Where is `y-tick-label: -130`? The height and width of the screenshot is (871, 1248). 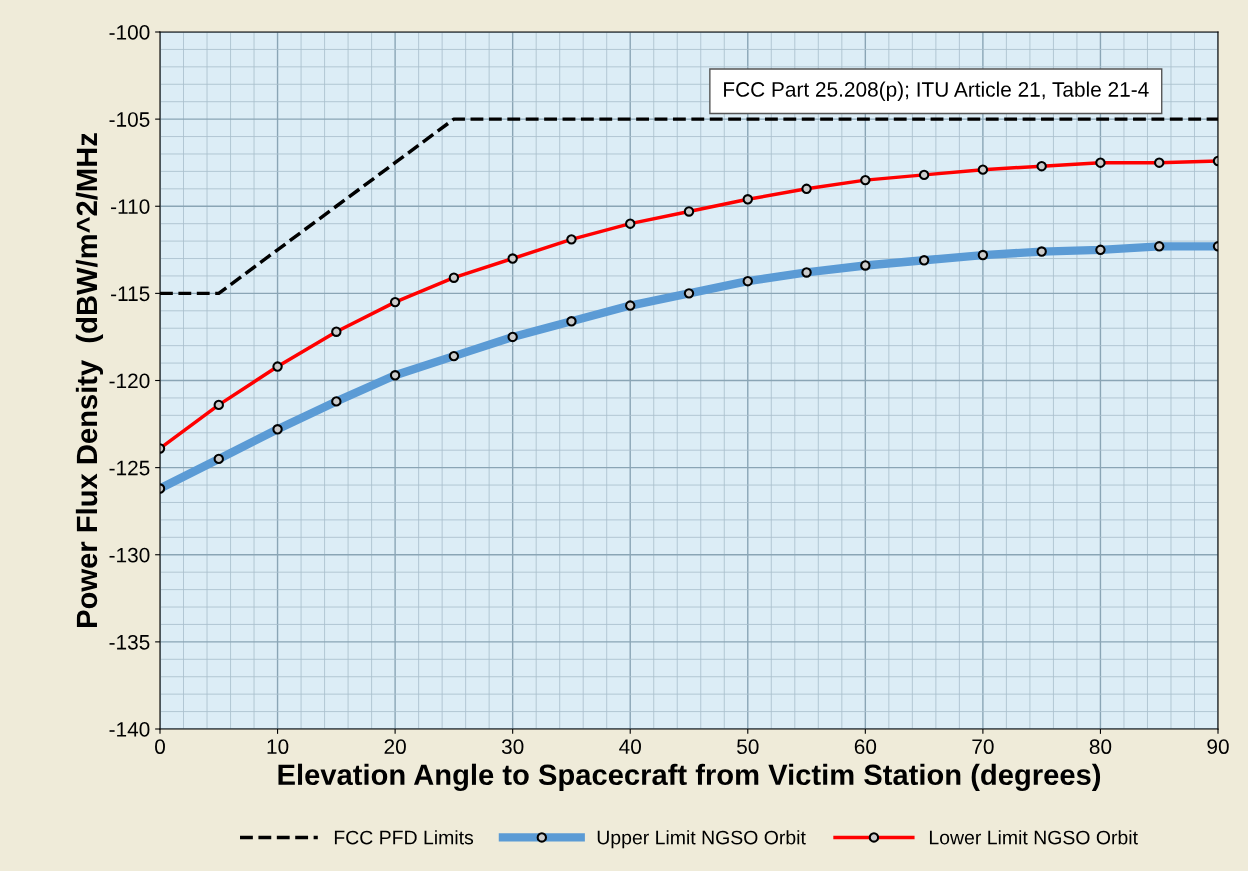 y-tick-label: -130 is located at coordinates (129, 555).